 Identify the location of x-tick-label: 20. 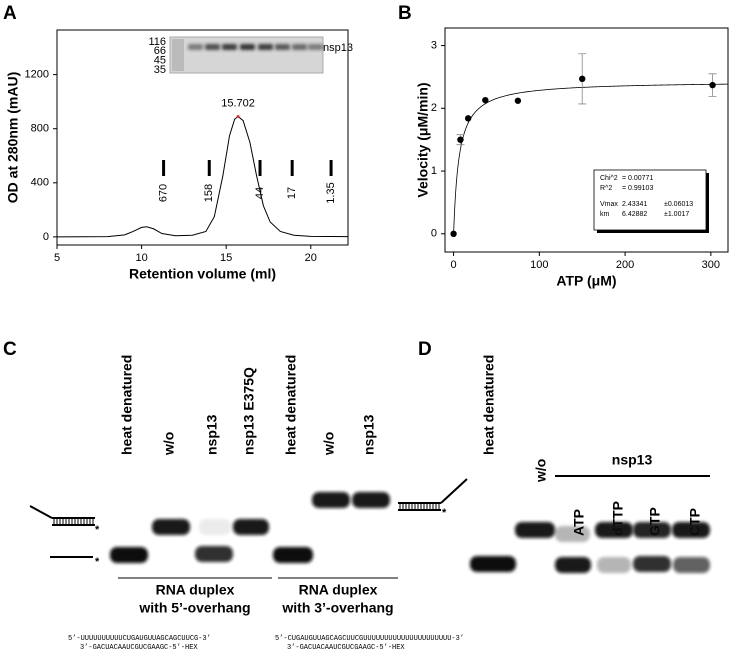
(311, 258).